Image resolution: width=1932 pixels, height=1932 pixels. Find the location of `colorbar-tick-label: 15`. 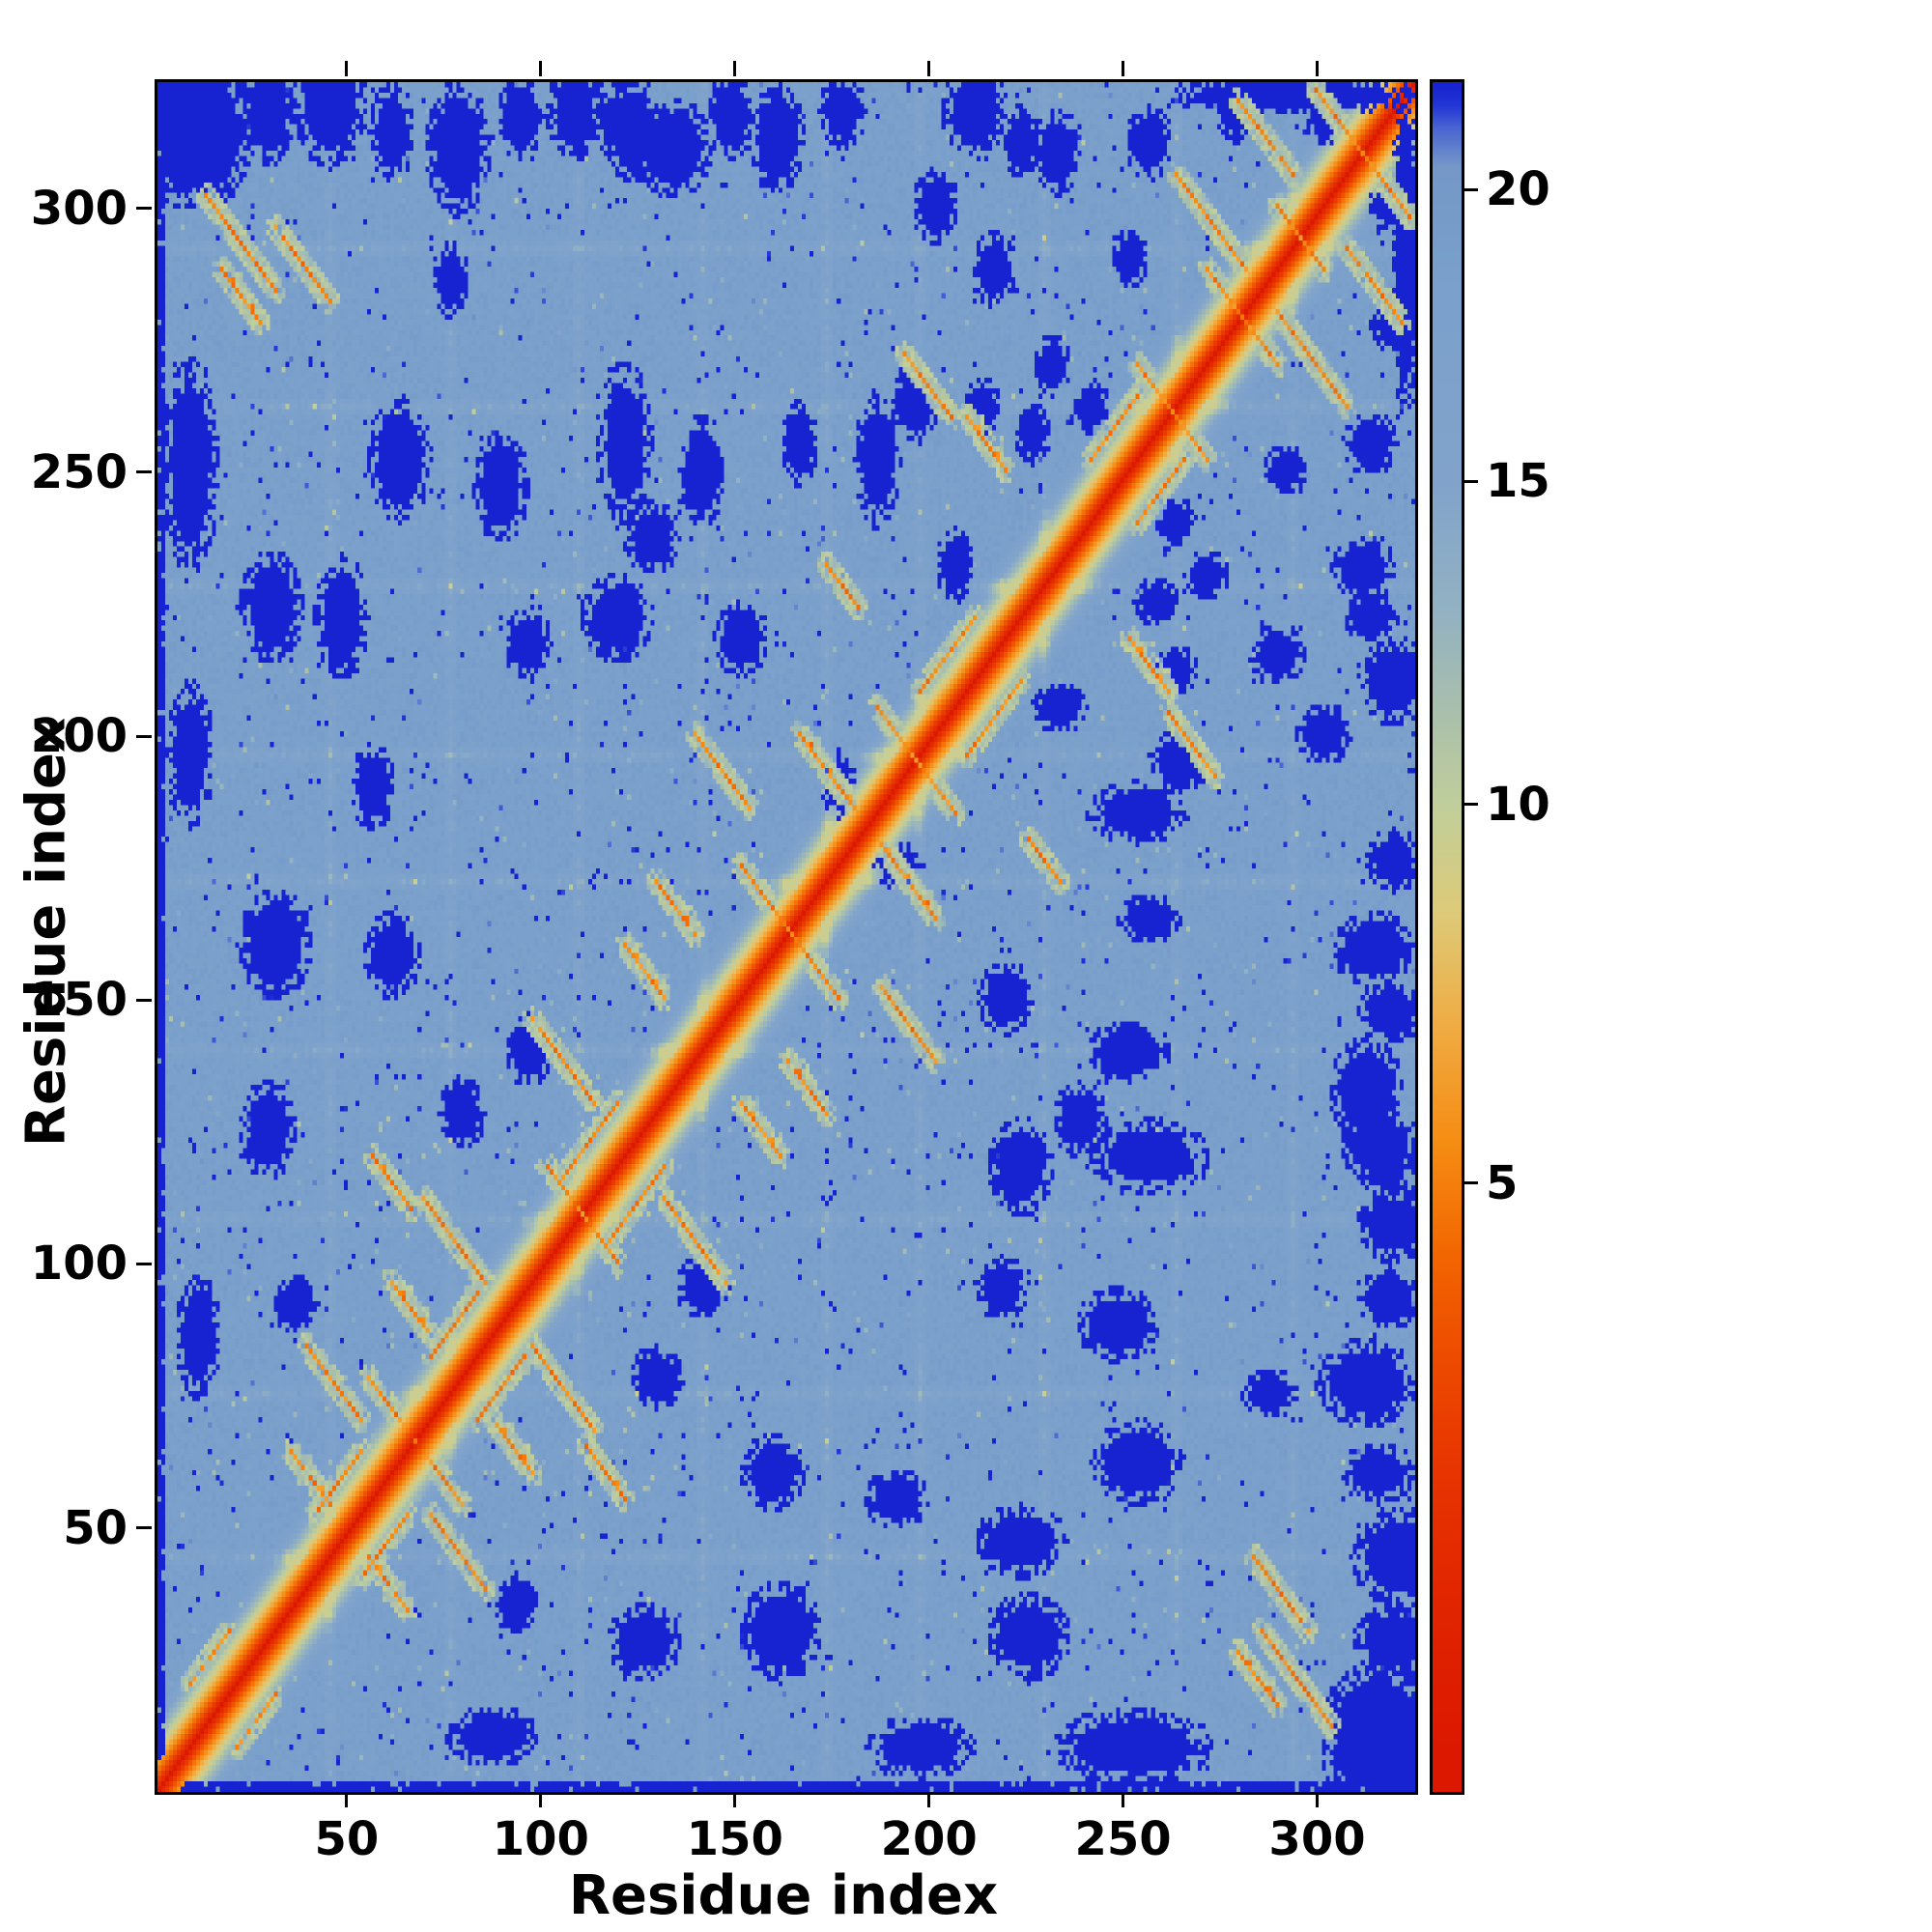

colorbar-tick-label: 15 is located at coordinates (1518, 481).